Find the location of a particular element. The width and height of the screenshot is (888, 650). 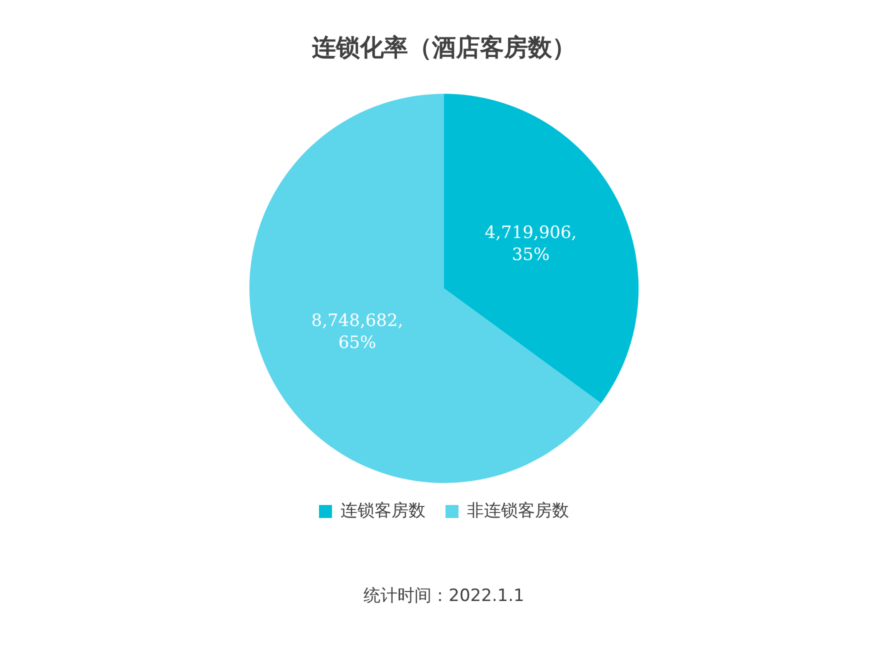

legend-label: 连锁客房数 is located at coordinates (383, 510).